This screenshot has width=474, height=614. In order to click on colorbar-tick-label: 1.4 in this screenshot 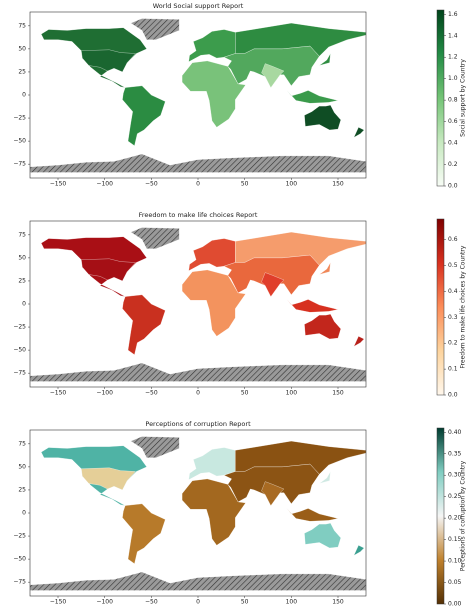, I will do `click(453, 35)`.